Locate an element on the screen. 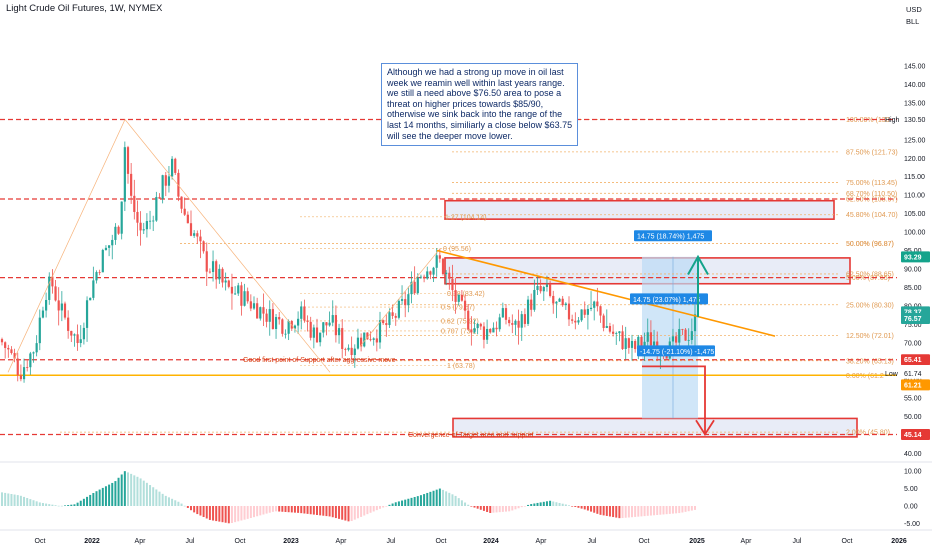 This screenshot has width=932, height=550. time-tick-7: Jul is located at coordinates (391, 541).